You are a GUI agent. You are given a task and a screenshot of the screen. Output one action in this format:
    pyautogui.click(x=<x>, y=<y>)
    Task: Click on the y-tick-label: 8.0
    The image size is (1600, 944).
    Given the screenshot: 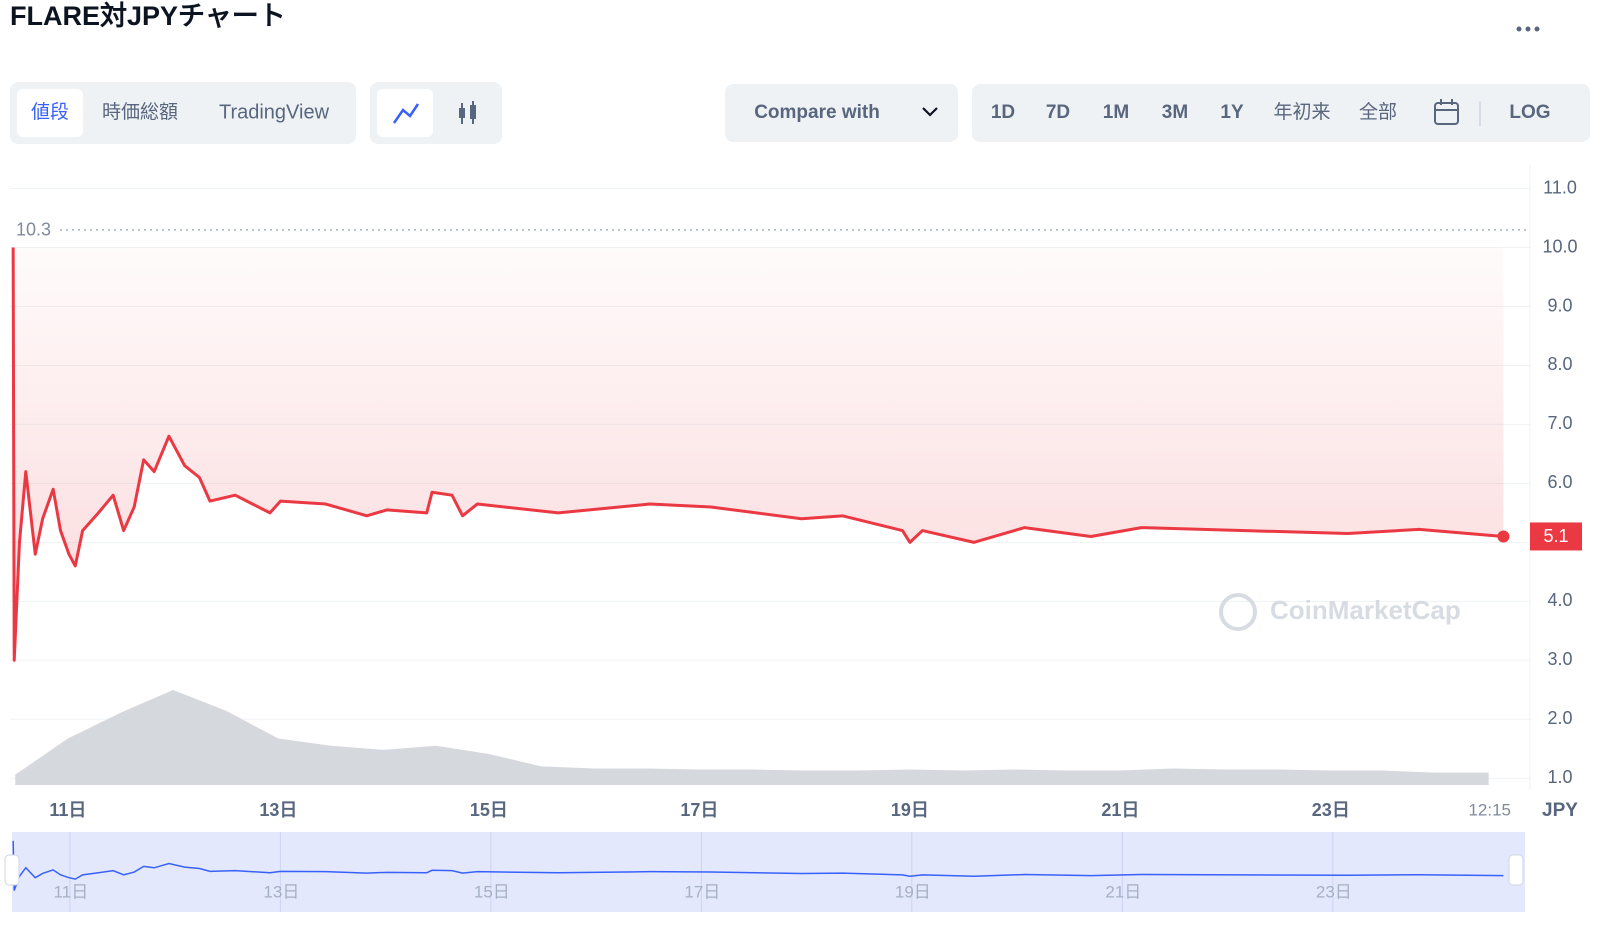 What is the action you would take?
    pyautogui.click(x=1559, y=364)
    